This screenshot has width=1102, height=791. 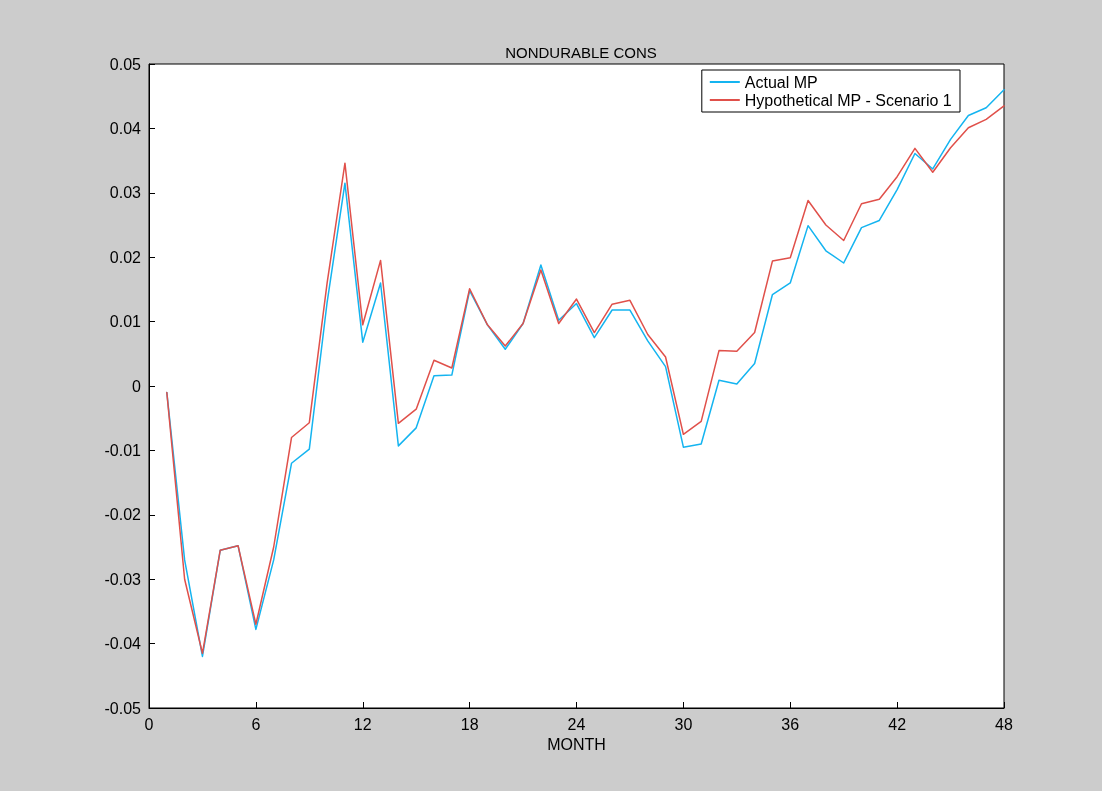 I want to click on x-tick-label: 6, so click(x=256, y=724).